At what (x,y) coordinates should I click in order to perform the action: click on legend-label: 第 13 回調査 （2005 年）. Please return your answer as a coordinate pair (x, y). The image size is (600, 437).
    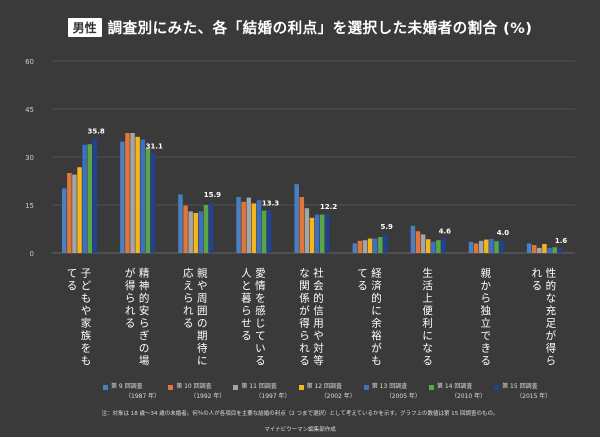
    Looking at the image, I should click on (396, 392).